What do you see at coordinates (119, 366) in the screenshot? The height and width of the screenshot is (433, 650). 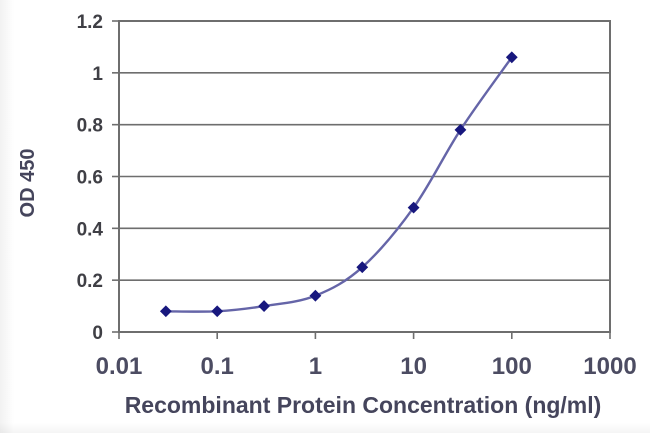 I see `x-tick-label: 0.01` at bounding box center [119, 366].